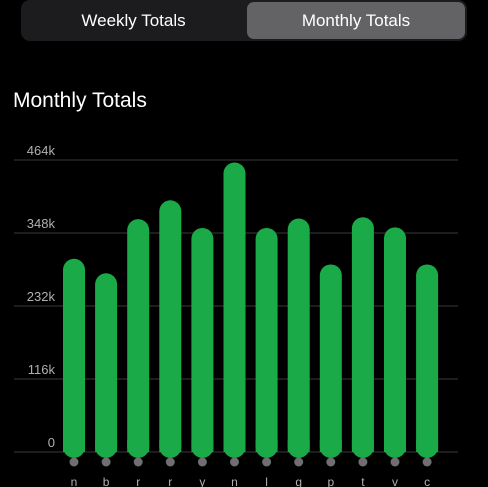 The image size is (488, 487). Describe the element at coordinates (202, 446) in the screenshot. I see `bar-base-may` at that location.